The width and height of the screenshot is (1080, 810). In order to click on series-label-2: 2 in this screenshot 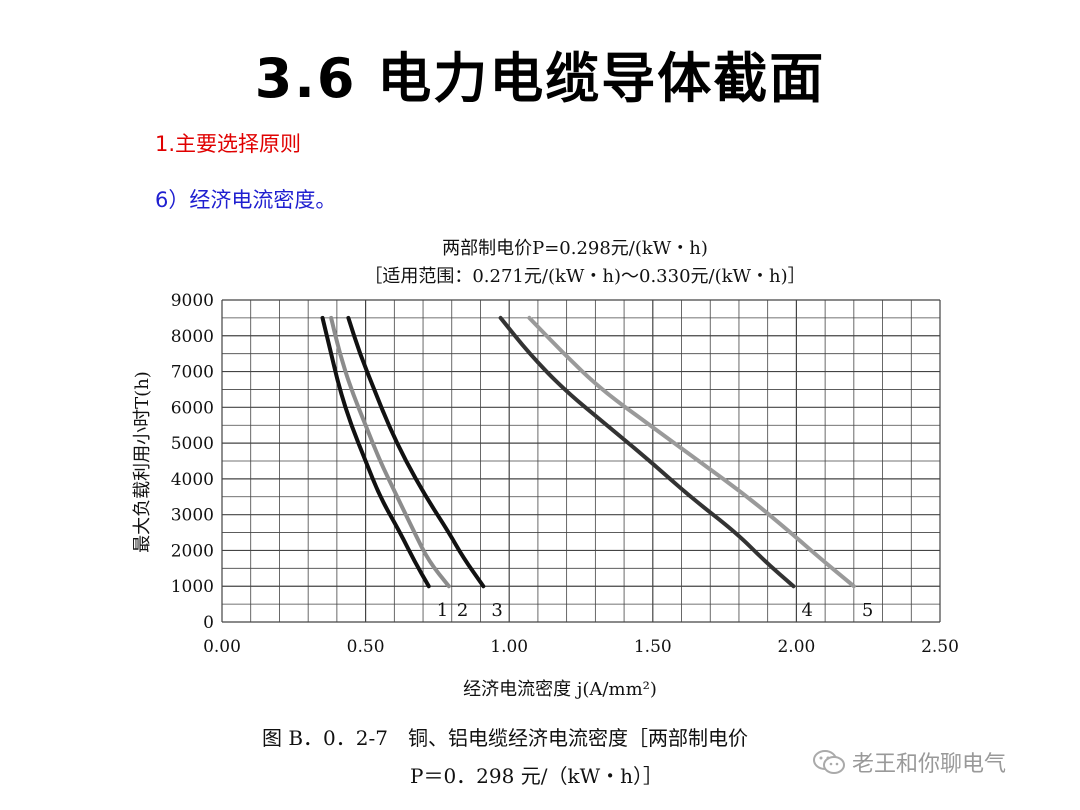, I will do `click(462, 610)`.